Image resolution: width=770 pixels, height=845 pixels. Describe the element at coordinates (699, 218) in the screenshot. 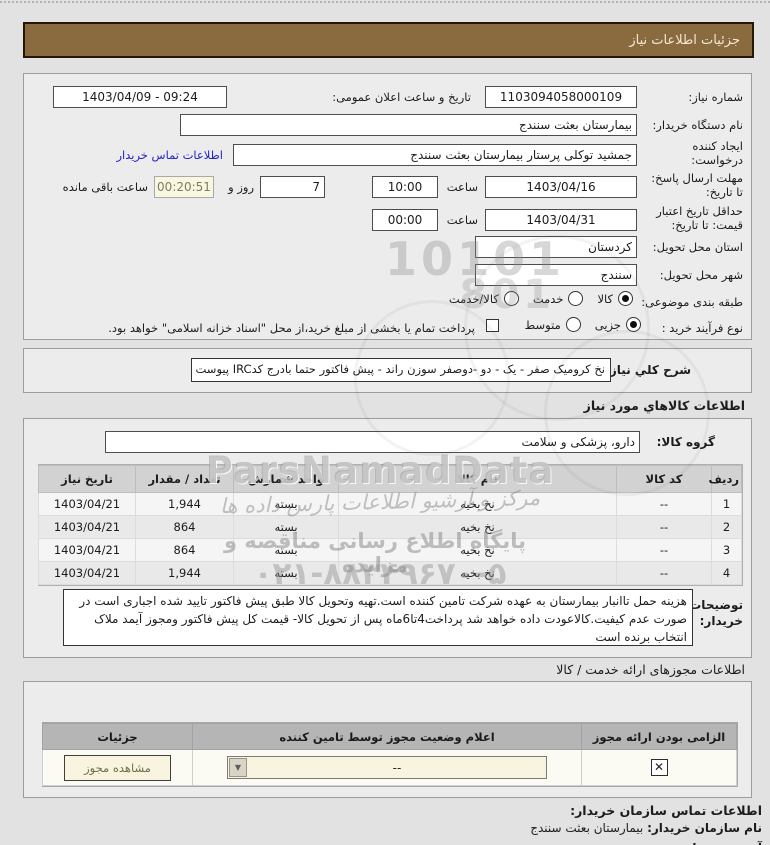

I see `price-validity-label: حداقل تاریخ اعتبار قیمت: تا تاریخ:` at that location.